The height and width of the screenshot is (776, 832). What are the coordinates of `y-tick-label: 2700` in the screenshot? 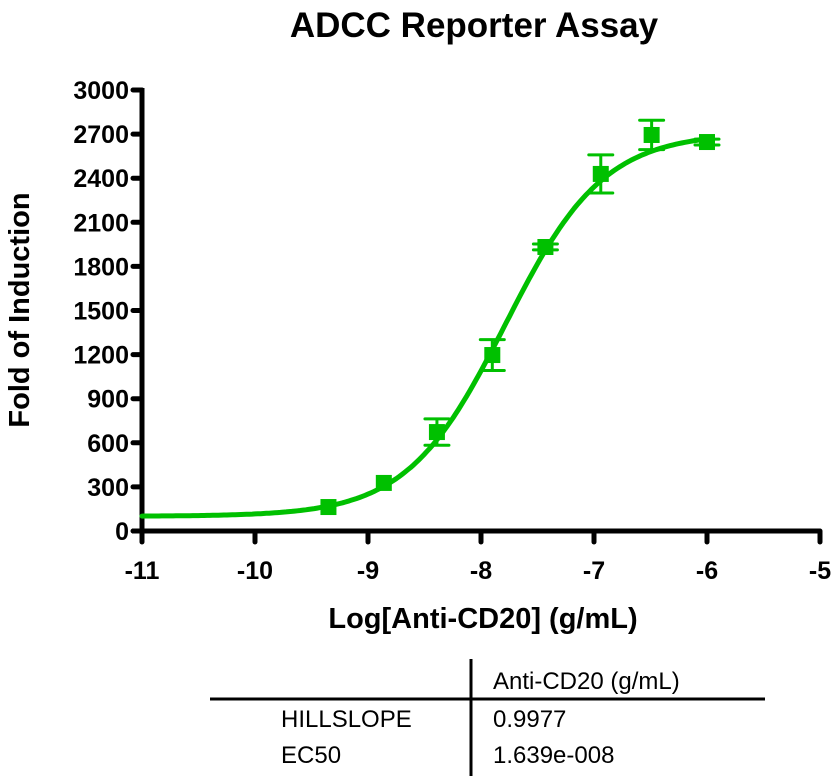 It's located at (101, 135).